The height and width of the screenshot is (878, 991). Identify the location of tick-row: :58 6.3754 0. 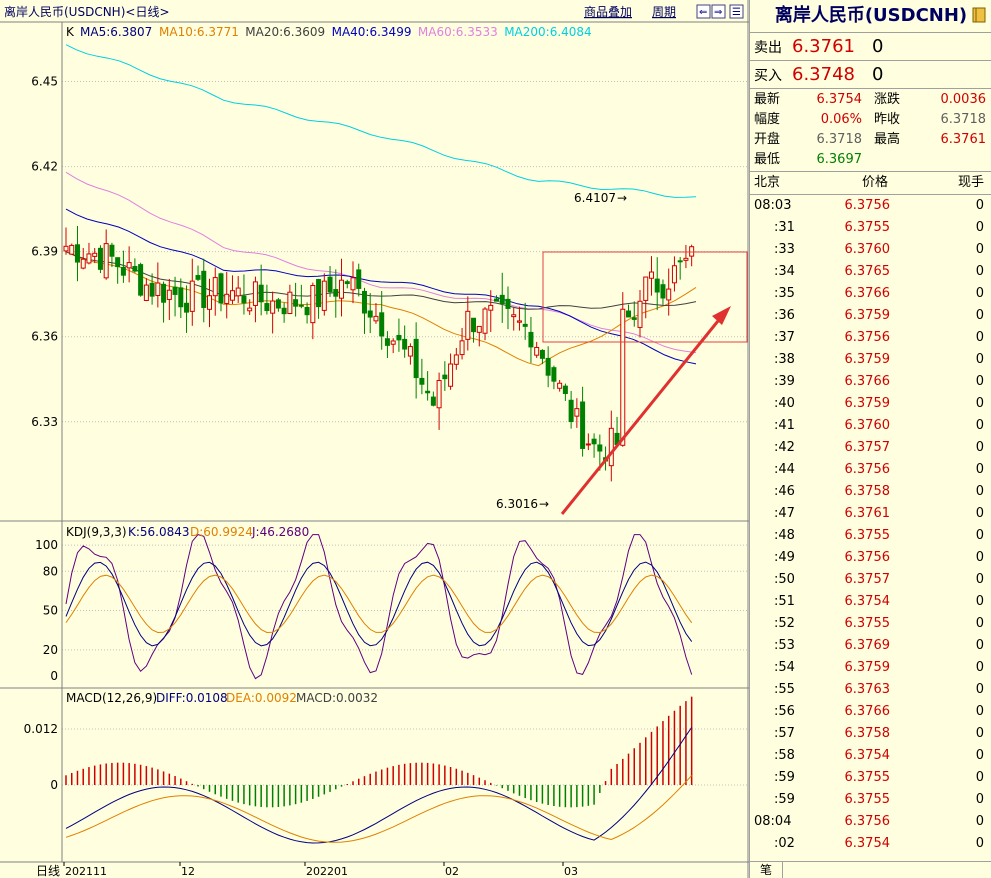
(870, 756).